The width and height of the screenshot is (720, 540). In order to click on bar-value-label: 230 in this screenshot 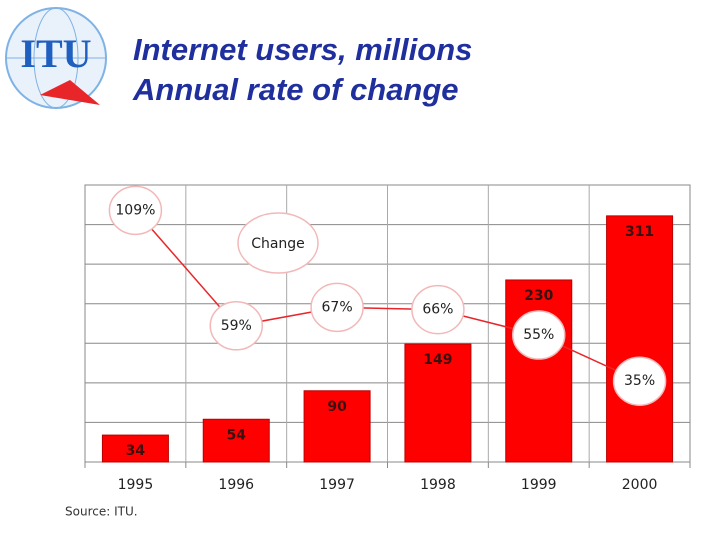, I will do `click(538, 296)`.